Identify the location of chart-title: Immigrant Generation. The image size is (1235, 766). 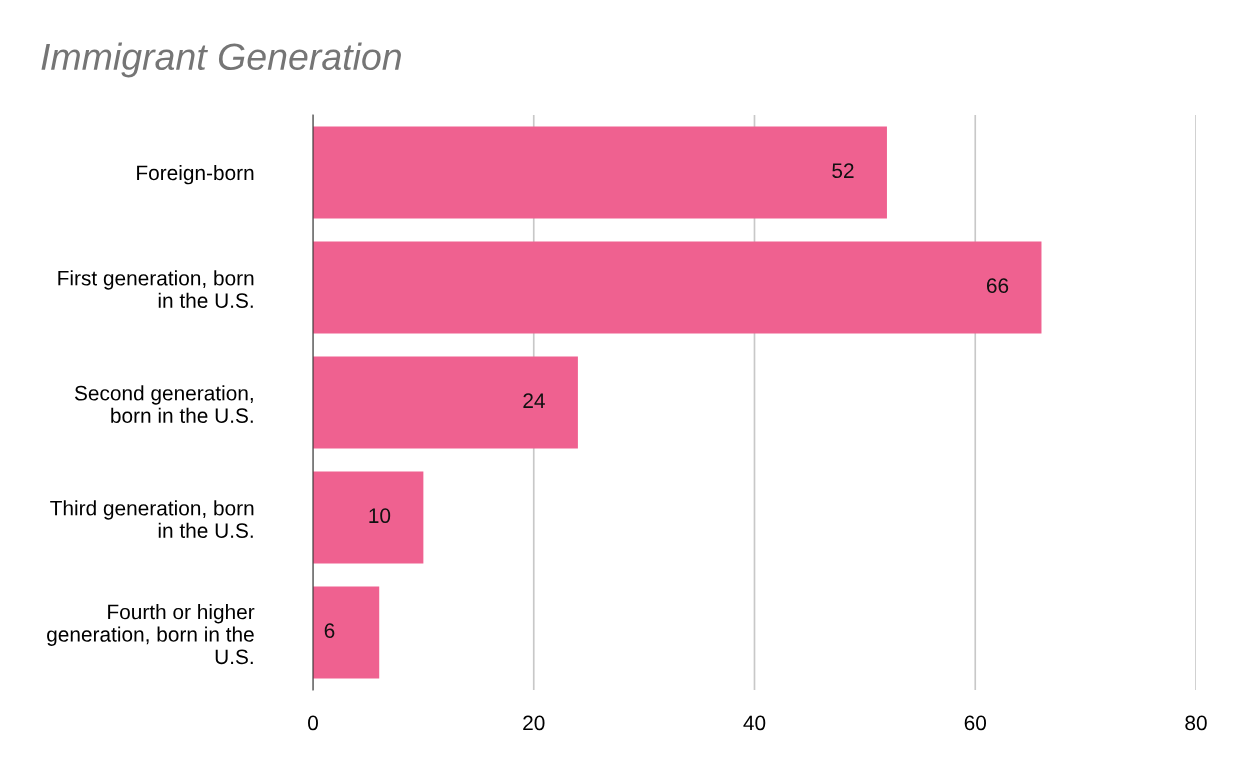
(221, 60).